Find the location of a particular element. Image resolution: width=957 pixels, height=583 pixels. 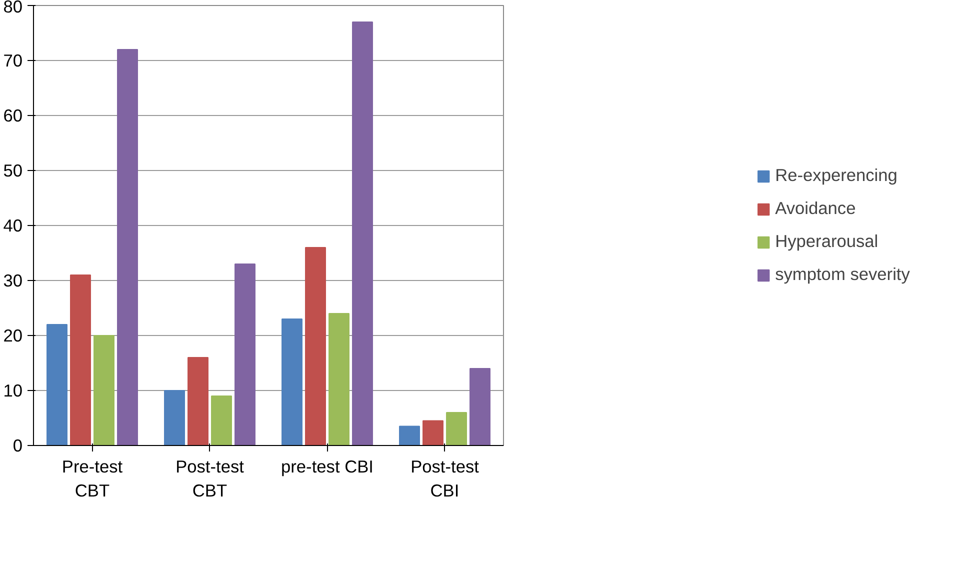

y-tick-label: 30 is located at coordinates (13, 280).